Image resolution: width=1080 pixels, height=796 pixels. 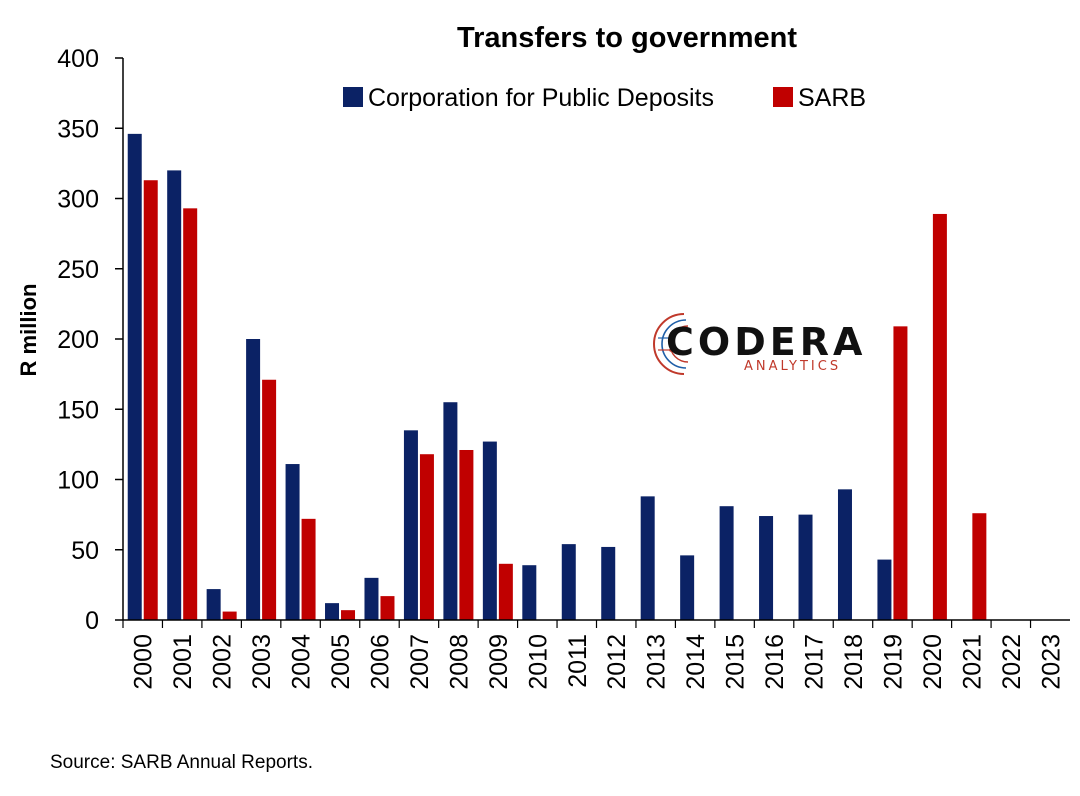 What do you see at coordinates (939, 416) in the screenshot?
I see `bar-sarb-2020` at bounding box center [939, 416].